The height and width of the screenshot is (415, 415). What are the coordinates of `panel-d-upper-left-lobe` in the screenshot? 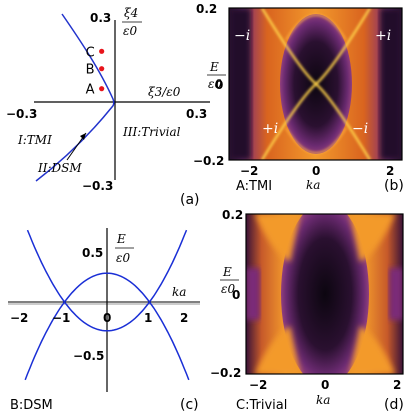 It's located at (277, 238).